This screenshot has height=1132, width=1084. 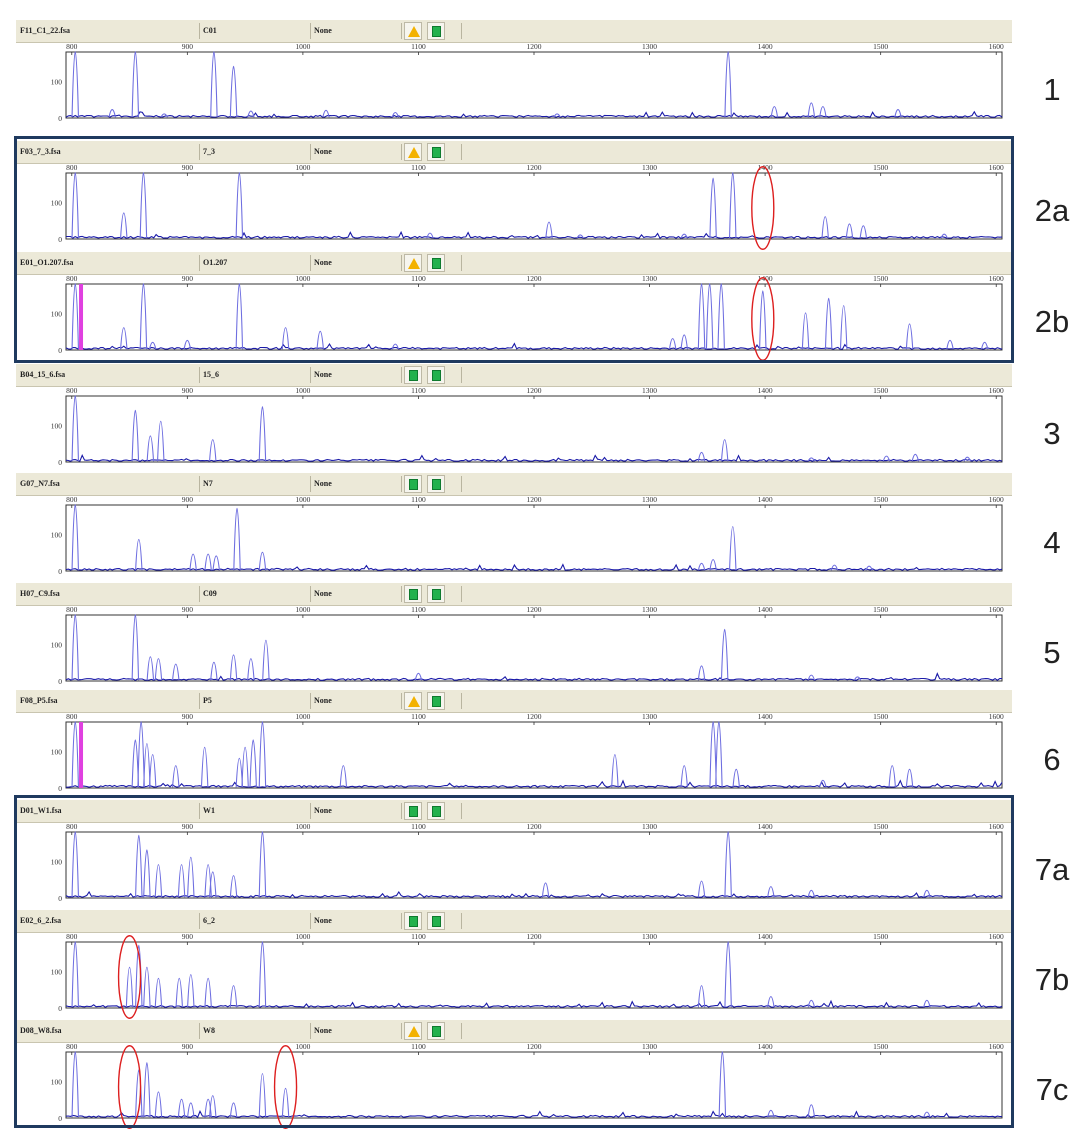 What do you see at coordinates (60, 898) in the screenshot?
I see `y-tick-label: 0` at bounding box center [60, 898].